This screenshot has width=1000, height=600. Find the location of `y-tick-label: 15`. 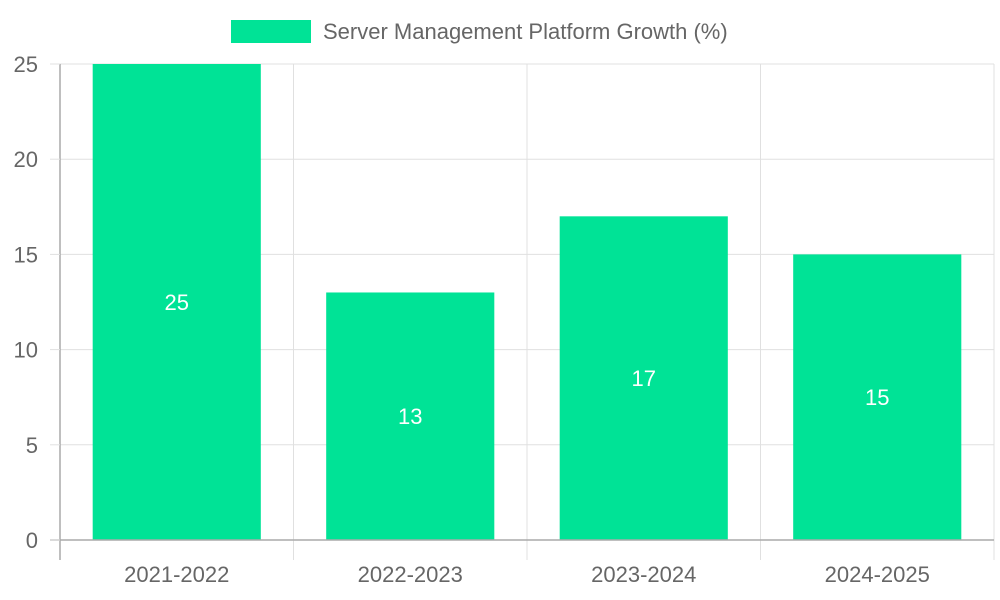

y-tick-label: 15 is located at coordinates (26, 254).